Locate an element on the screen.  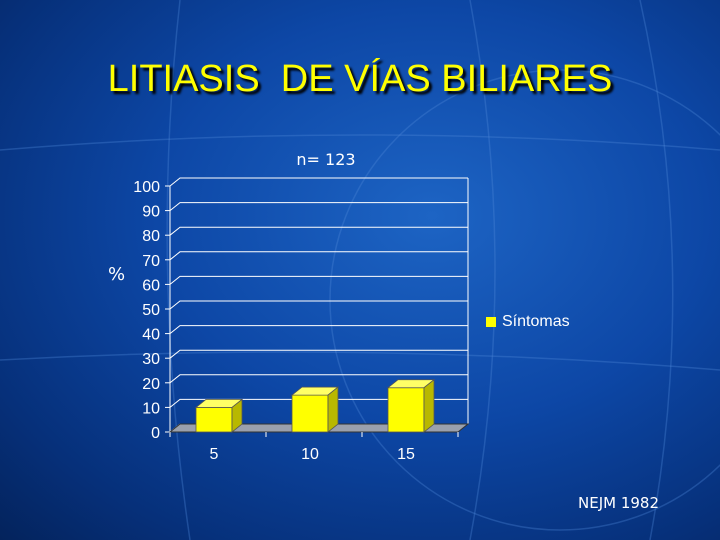
slide-title: LITIASIS DE VÍAS BILIARES is located at coordinates (360, 79).